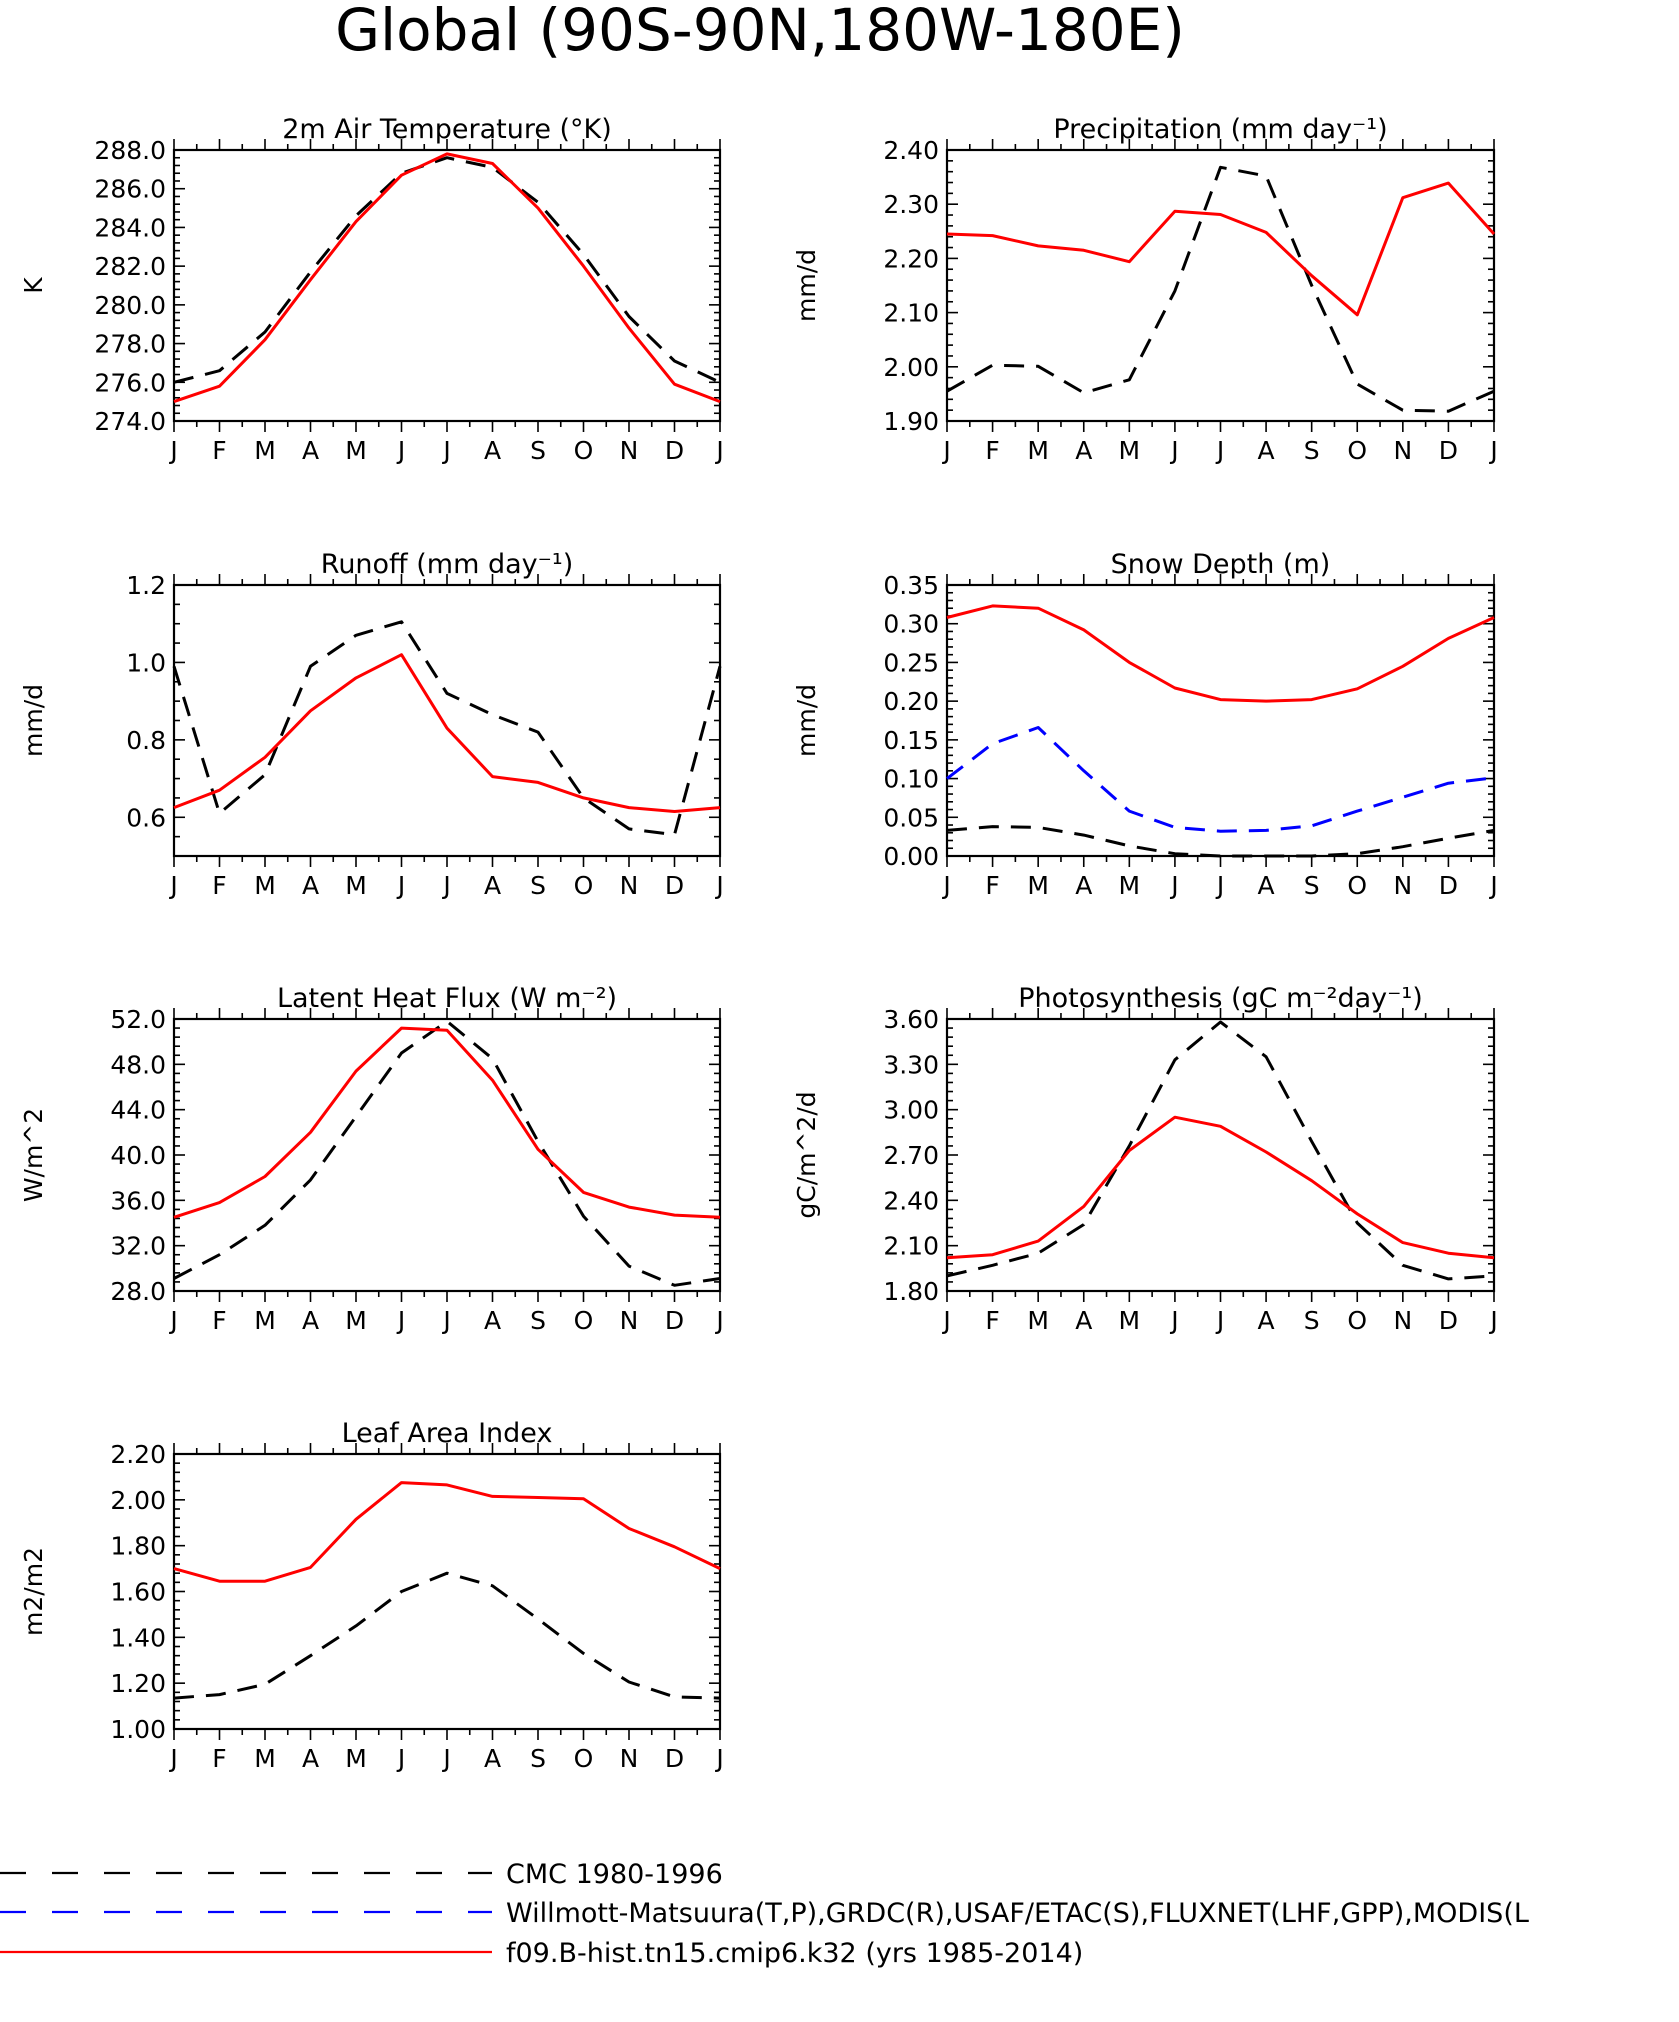 Image resolution: width=1679 pixels, height=2022 pixels. I want to click on y-axis-label: W/m^2, so click(33, 1155).